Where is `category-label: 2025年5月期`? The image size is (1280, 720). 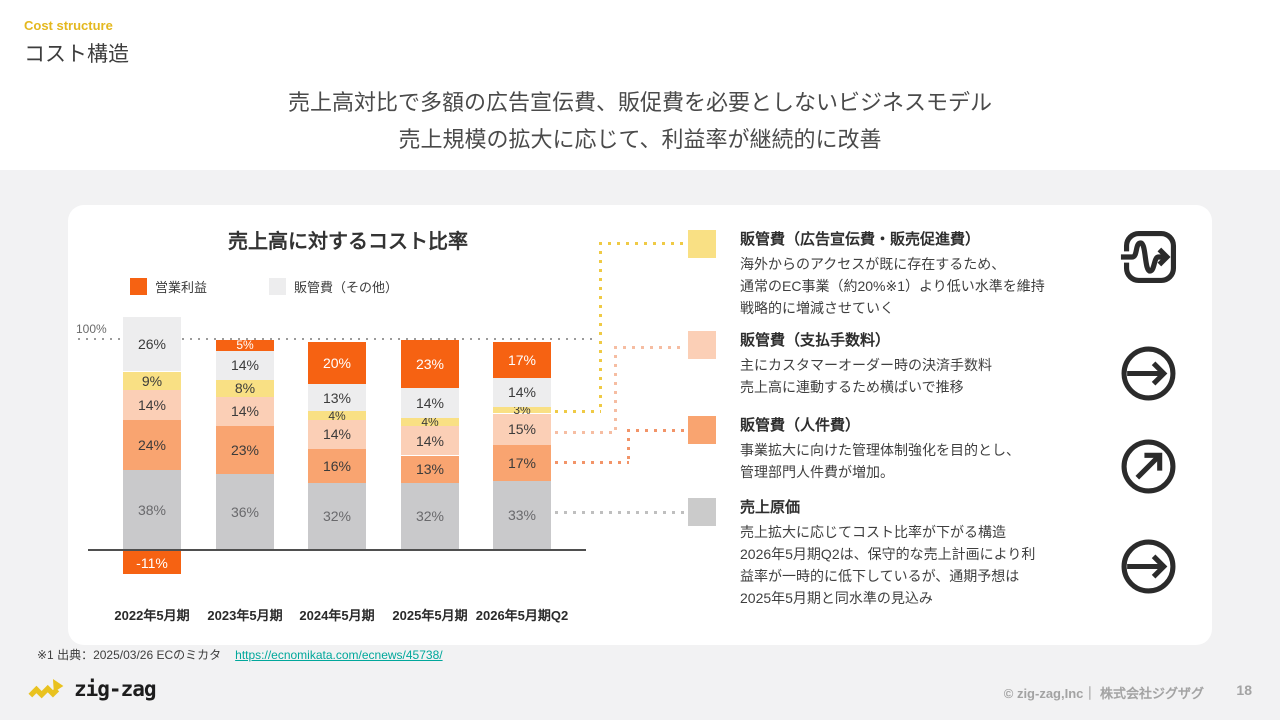
category-label: 2025年5月期 is located at coordinates (430, 615).